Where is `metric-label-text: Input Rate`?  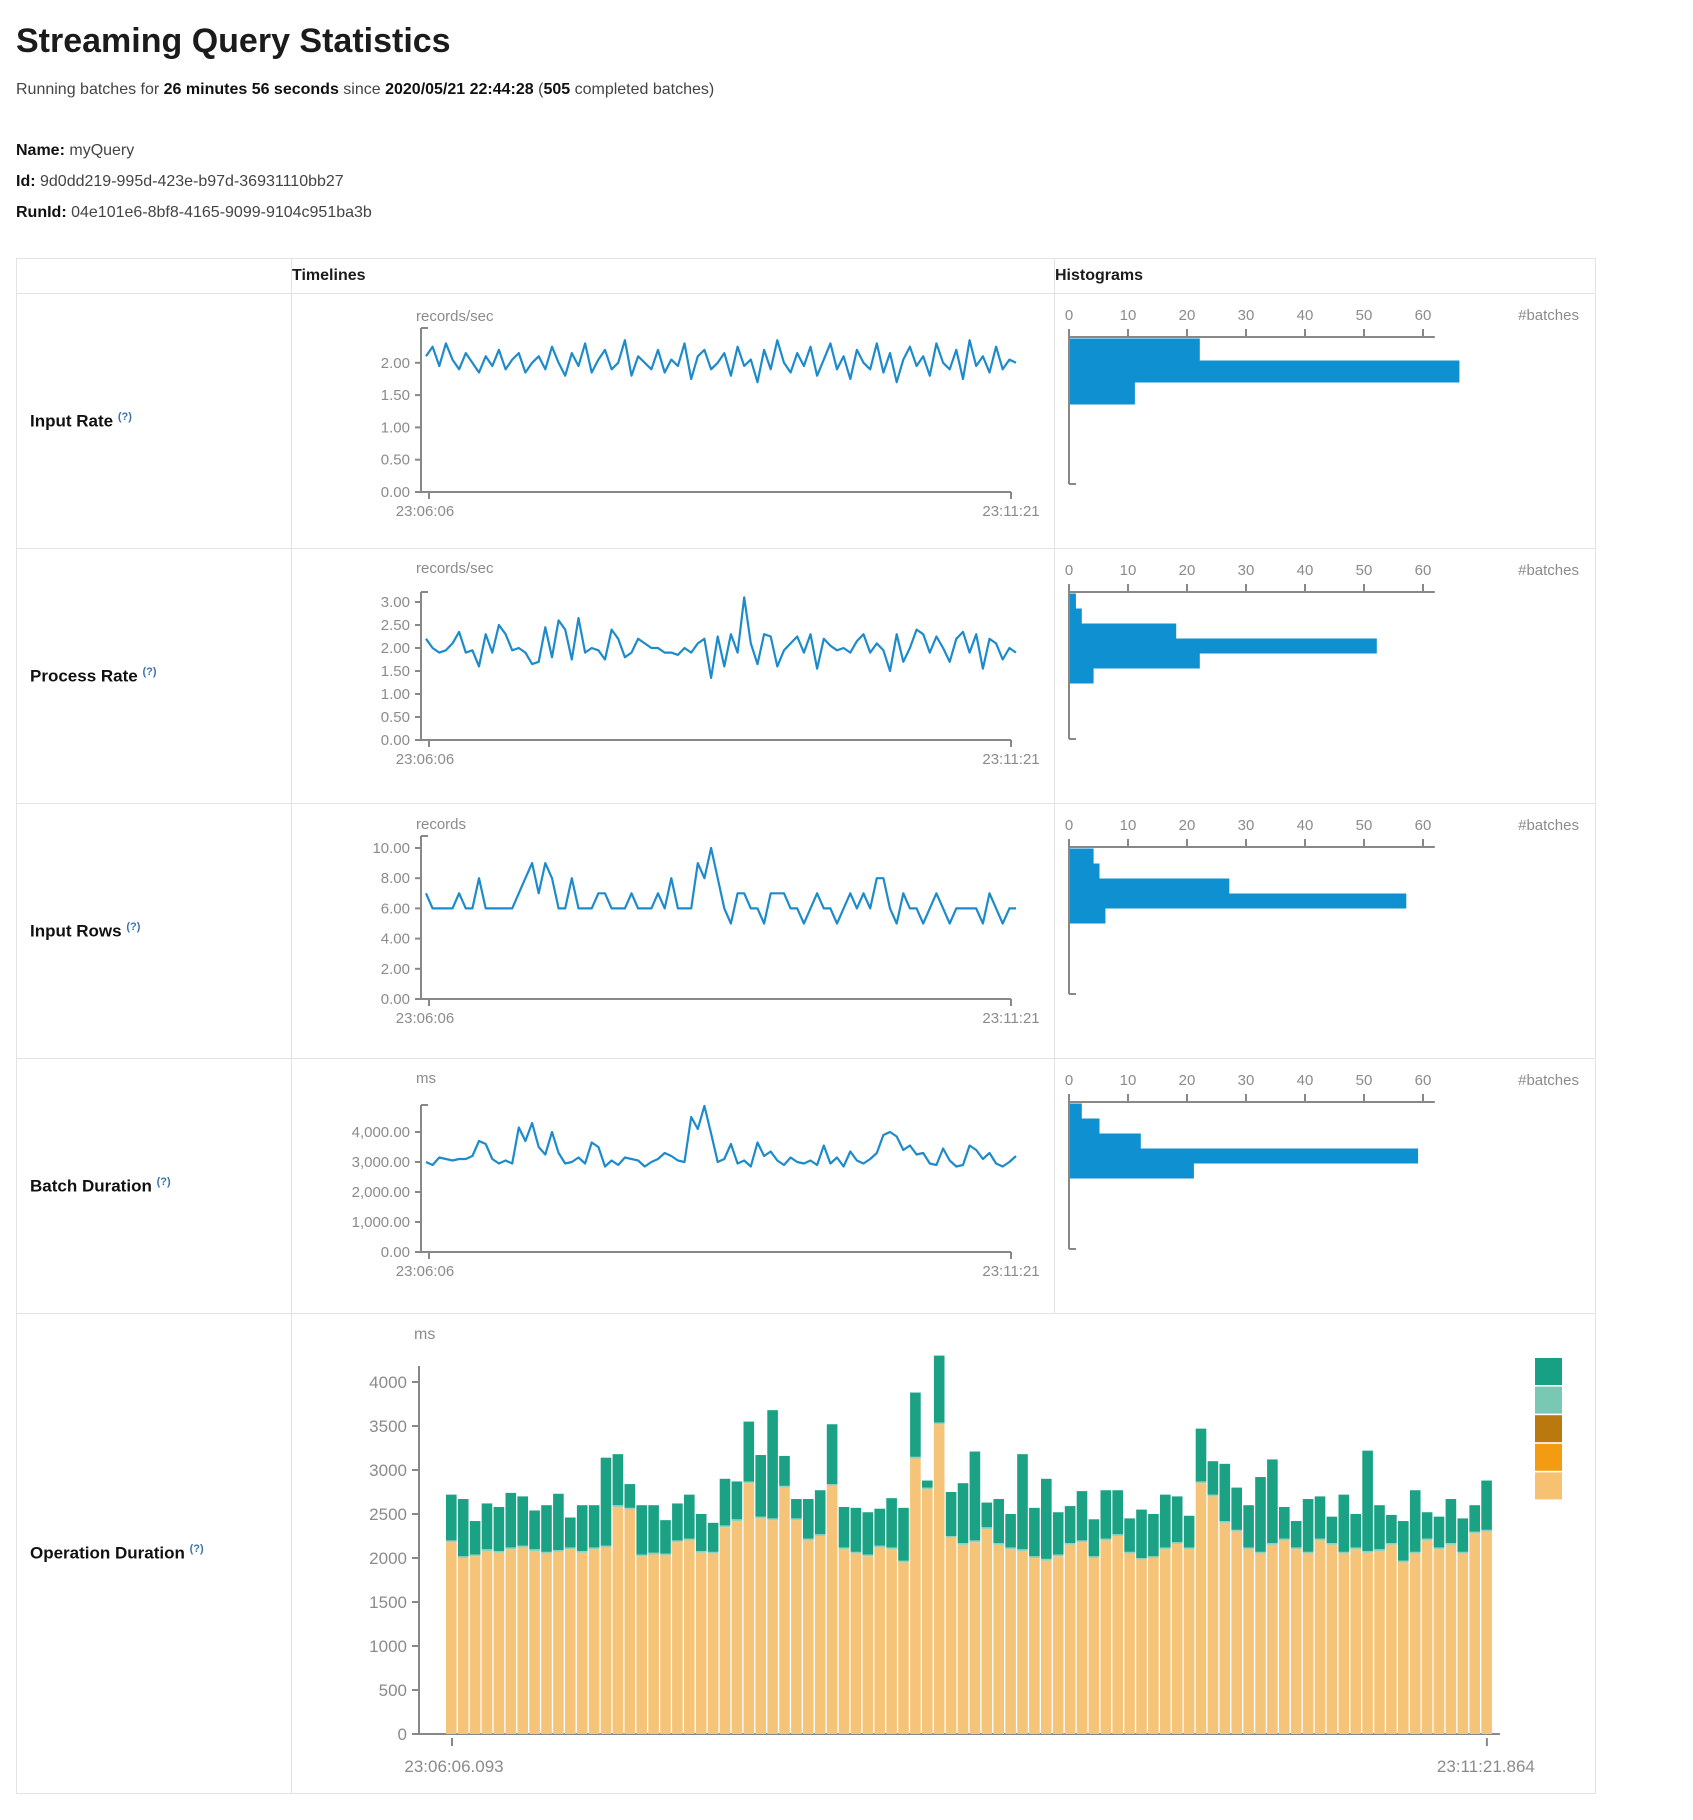
metric-label-text: Input Rate is located at coordinates (72, 421).